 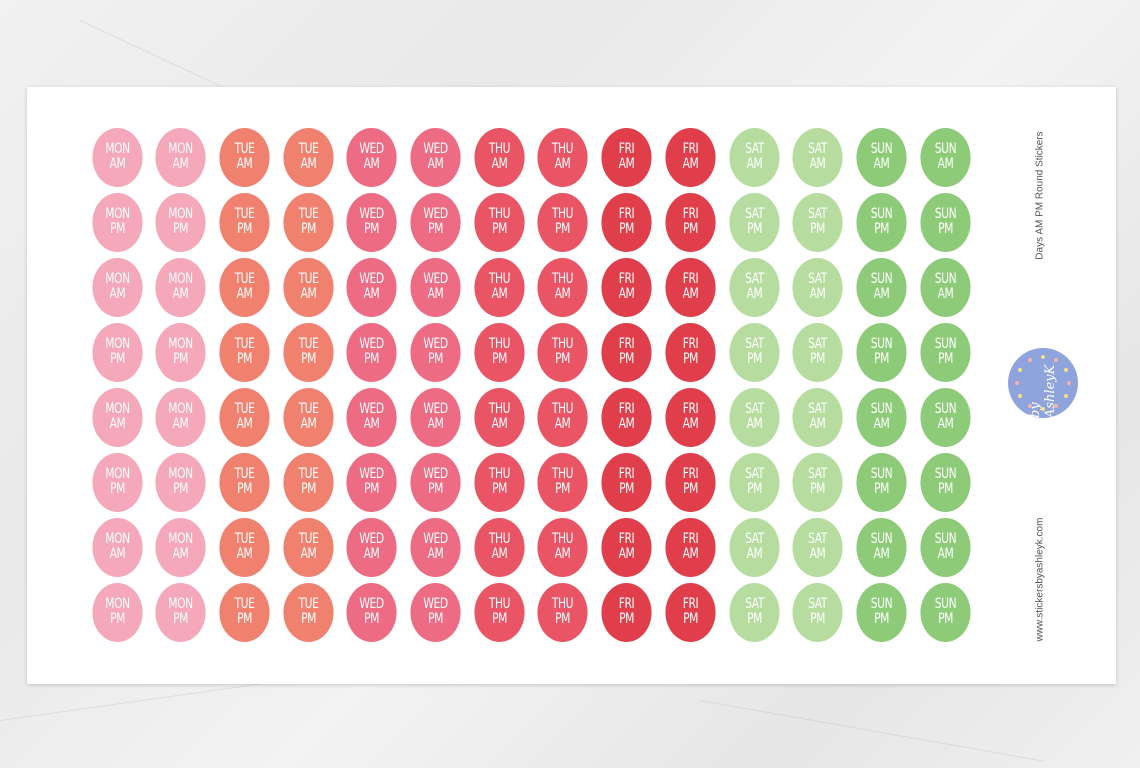 I want to click on sticker-thu-am: THU AM, so click(x=499, y=157).